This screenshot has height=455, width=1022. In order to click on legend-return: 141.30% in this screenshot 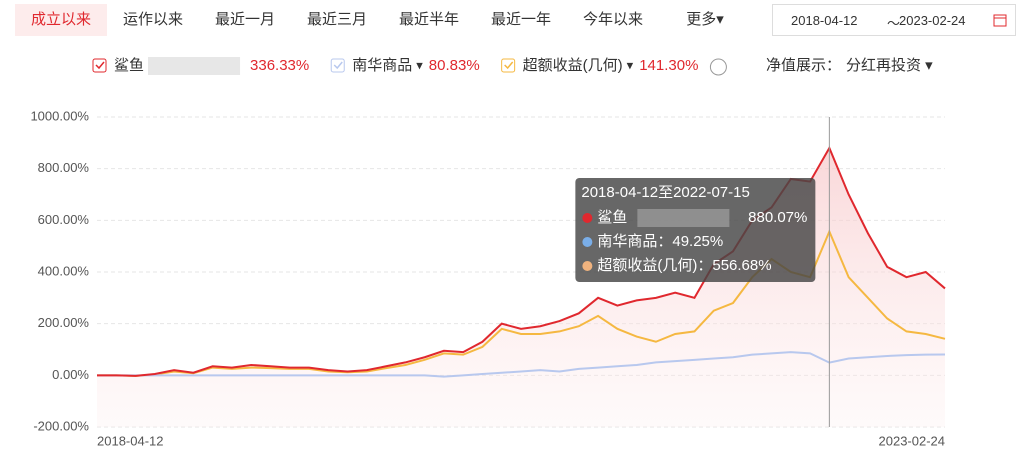, I will do `click(668, 65)`.